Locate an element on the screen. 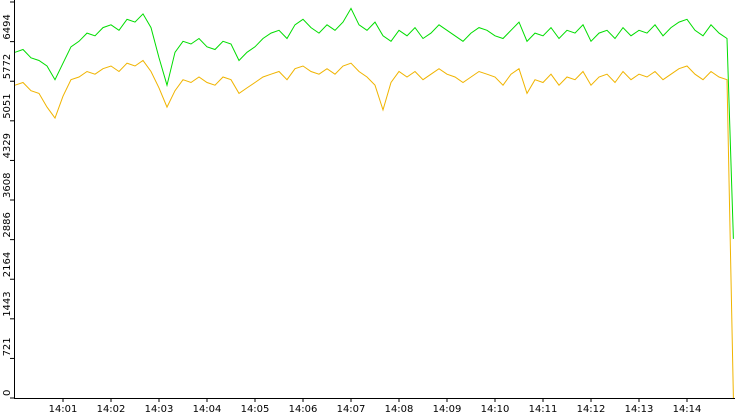 The image size is (735, 415). x-tick-label: 14:10 is located at coordinates (495, 409).